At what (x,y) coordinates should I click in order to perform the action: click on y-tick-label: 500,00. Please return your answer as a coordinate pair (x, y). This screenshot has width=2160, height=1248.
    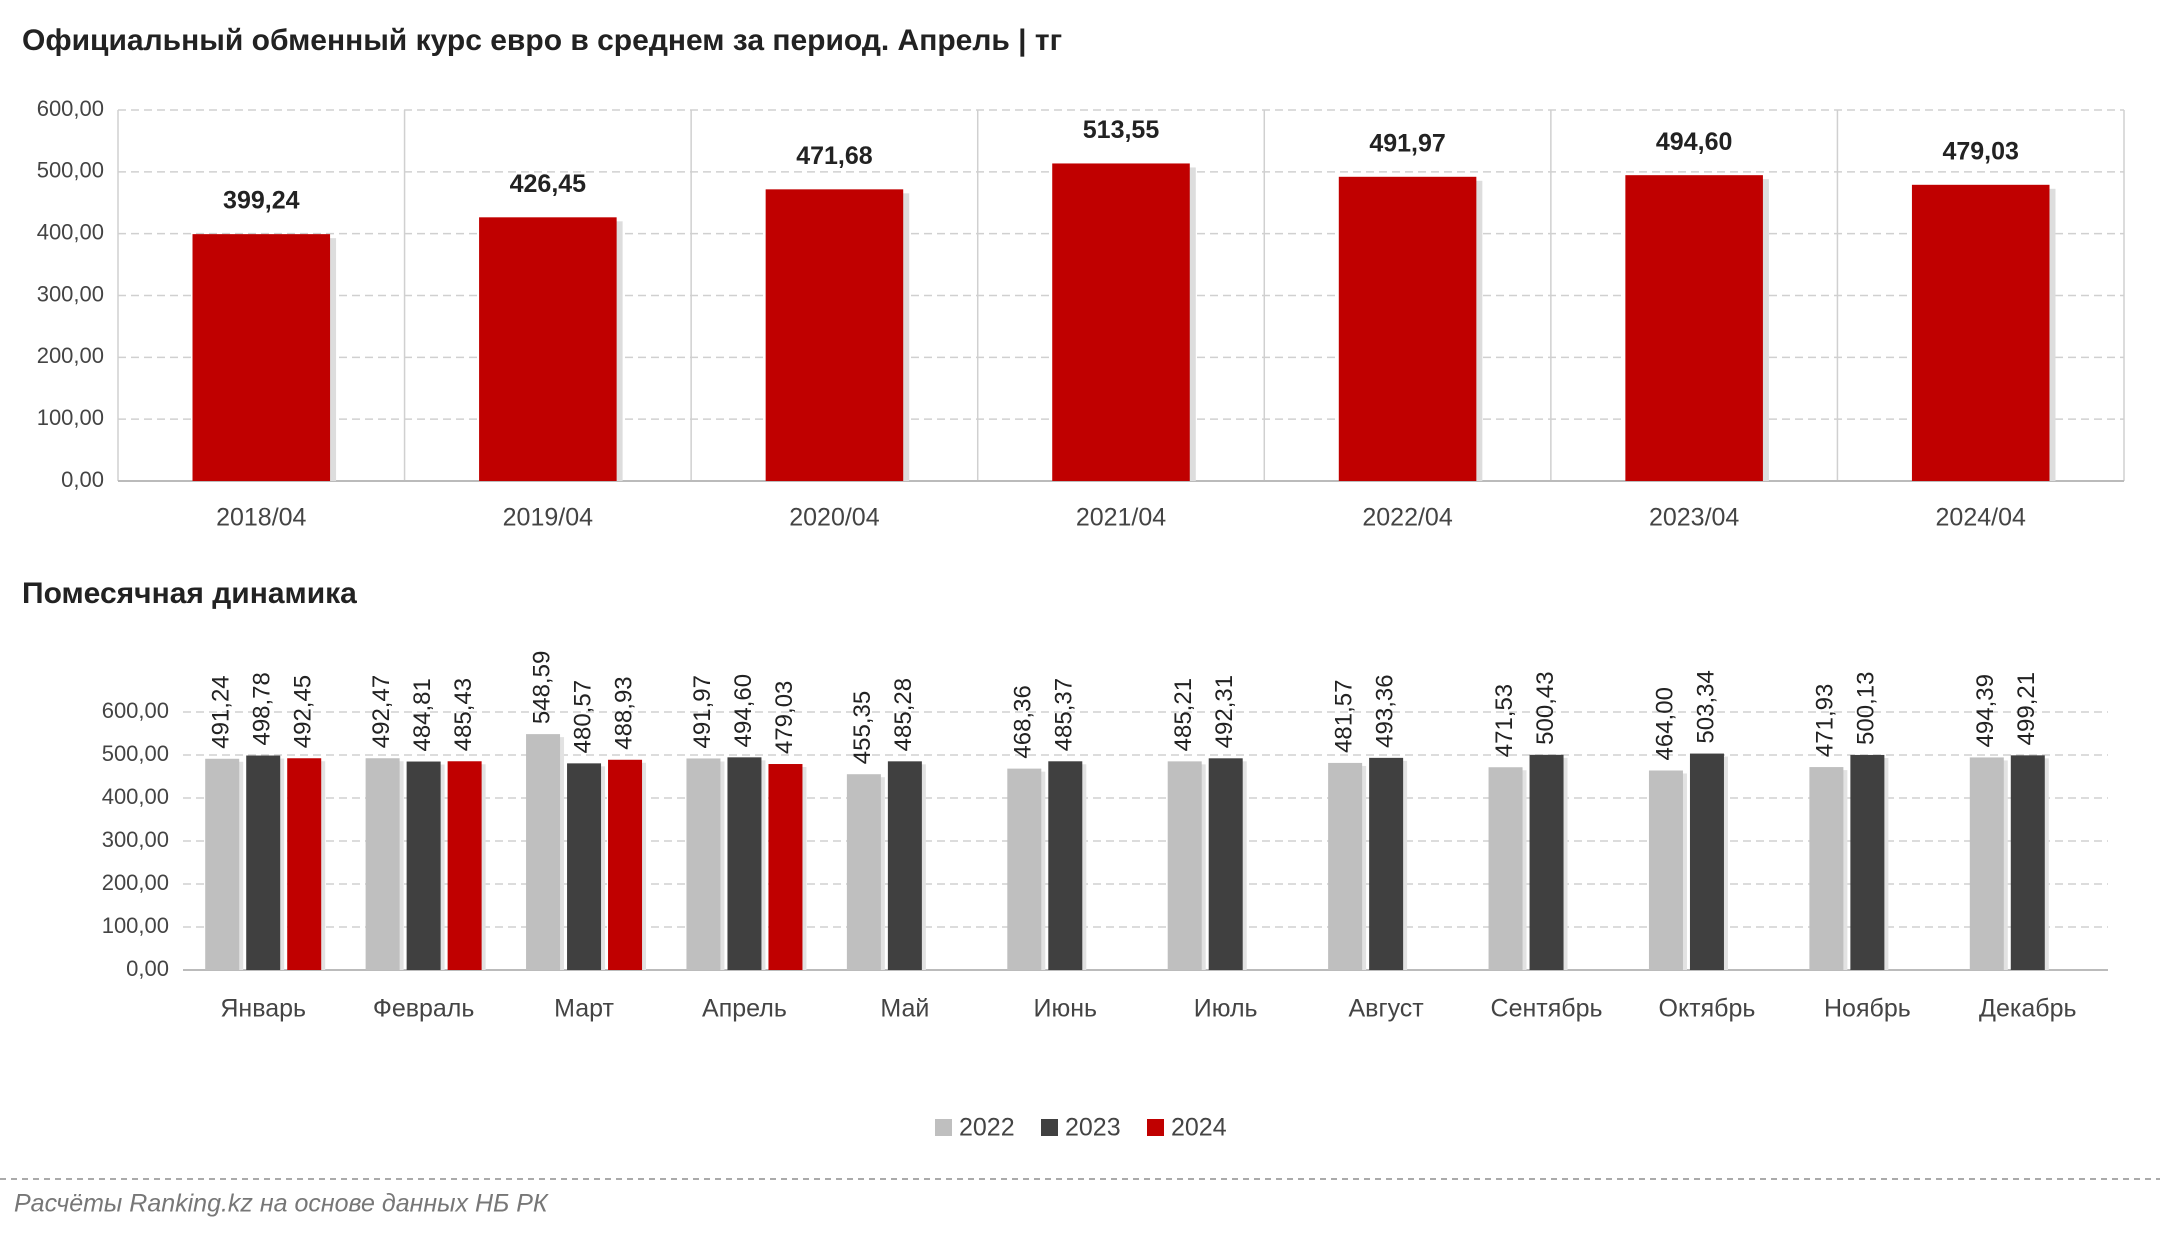
    Looking at the image, I should click on (70, 170).